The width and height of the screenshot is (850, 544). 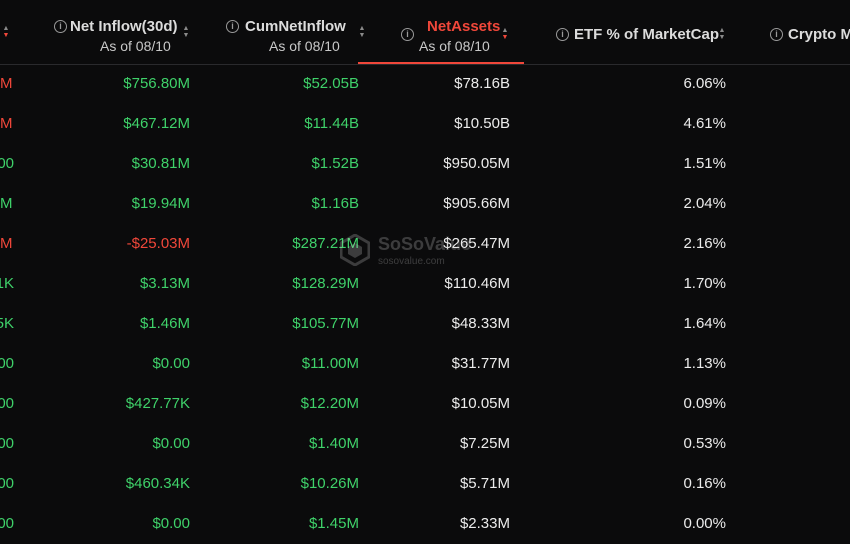 I want to click on header-title: CumNetInflow, so click(x=295, y=26).